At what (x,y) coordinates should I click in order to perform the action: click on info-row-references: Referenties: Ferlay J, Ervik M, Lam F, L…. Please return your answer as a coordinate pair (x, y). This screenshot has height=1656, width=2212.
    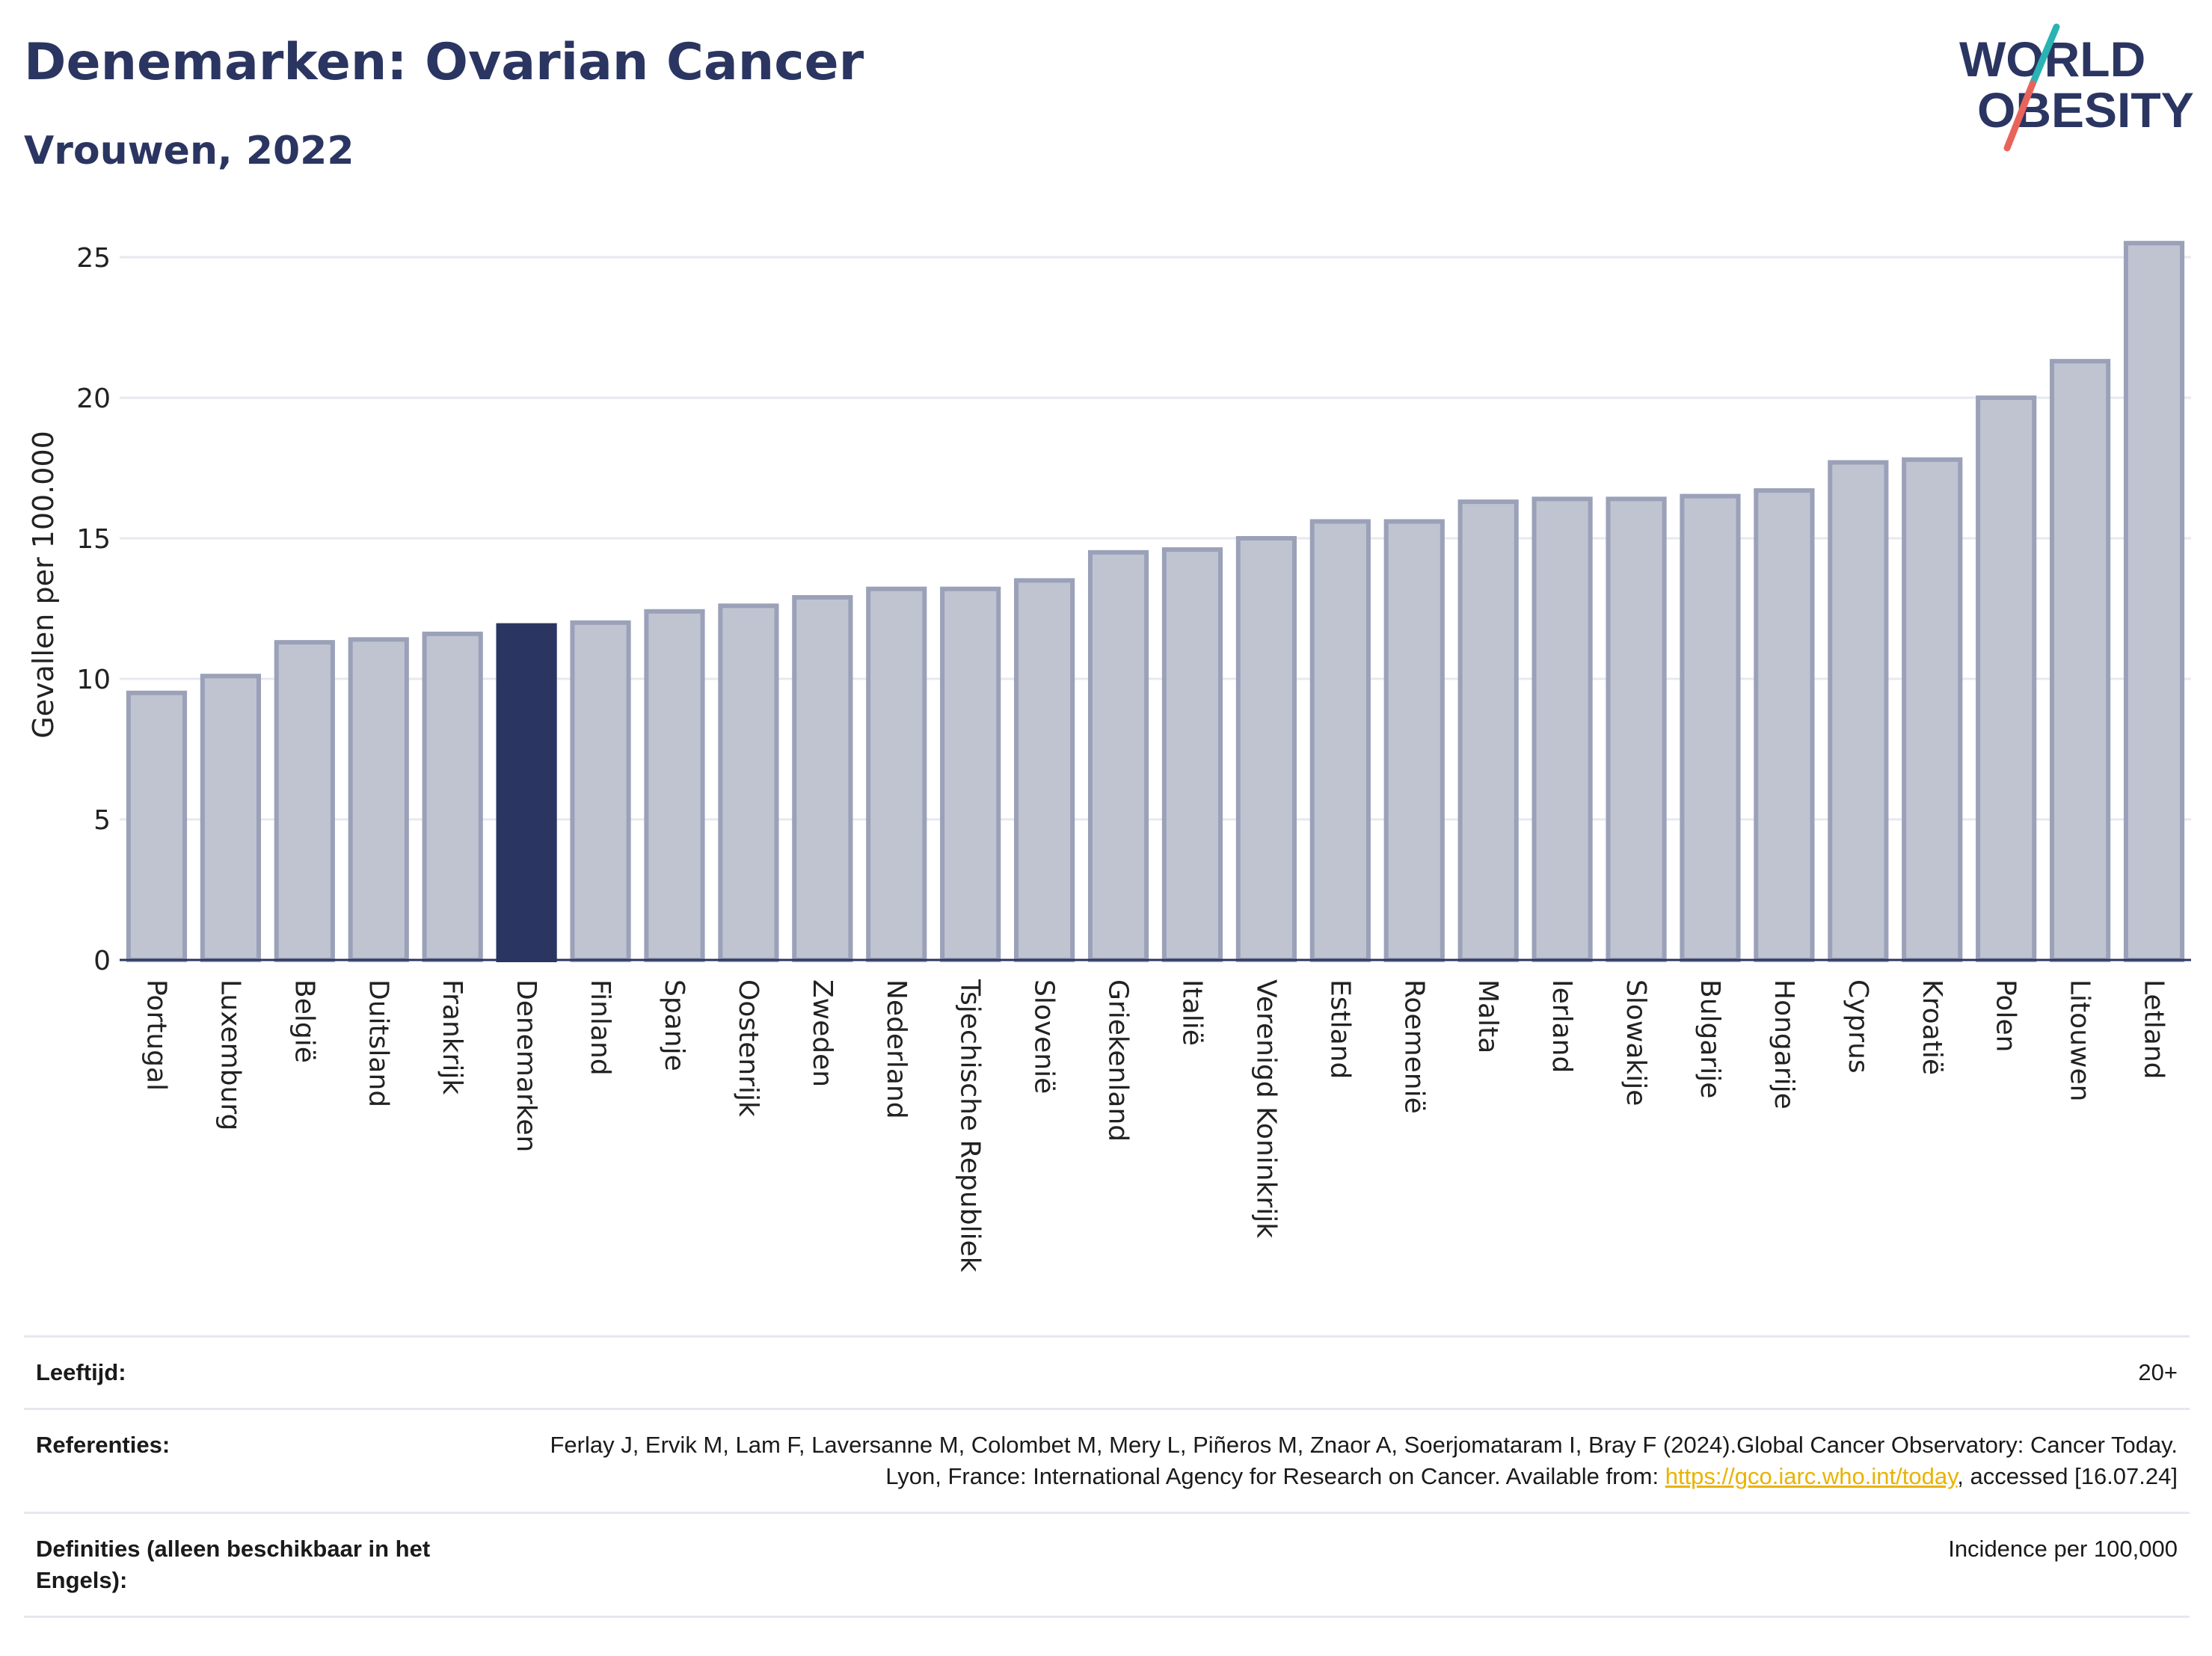
    Looking at the image, I should click on (1107, 1460).